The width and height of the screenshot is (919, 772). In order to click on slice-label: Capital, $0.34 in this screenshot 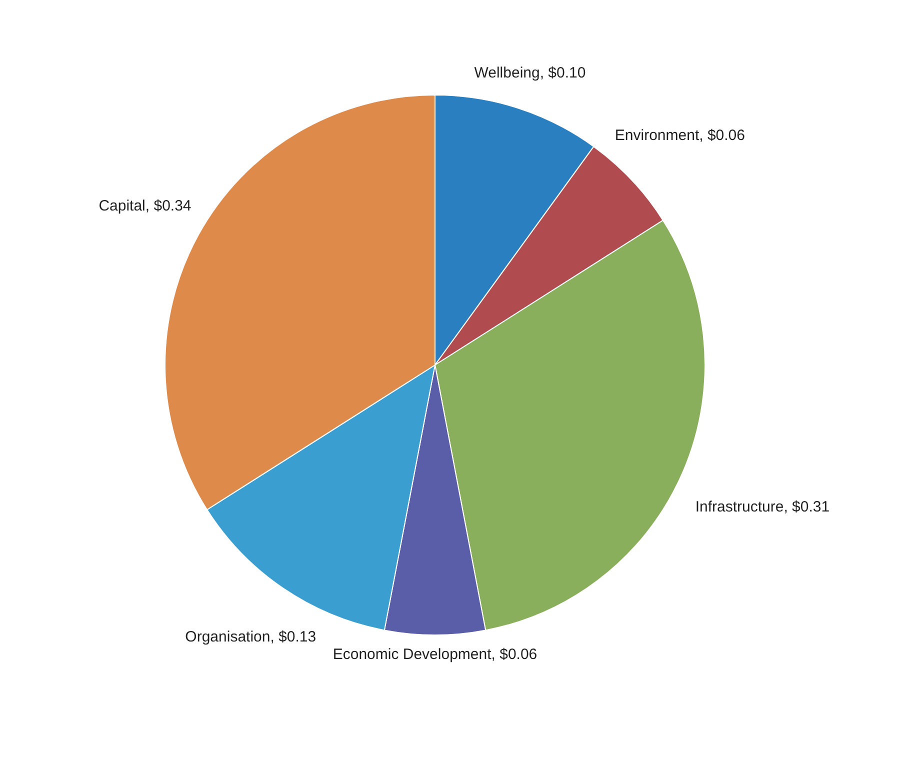, I will do `click(145, 206)`.